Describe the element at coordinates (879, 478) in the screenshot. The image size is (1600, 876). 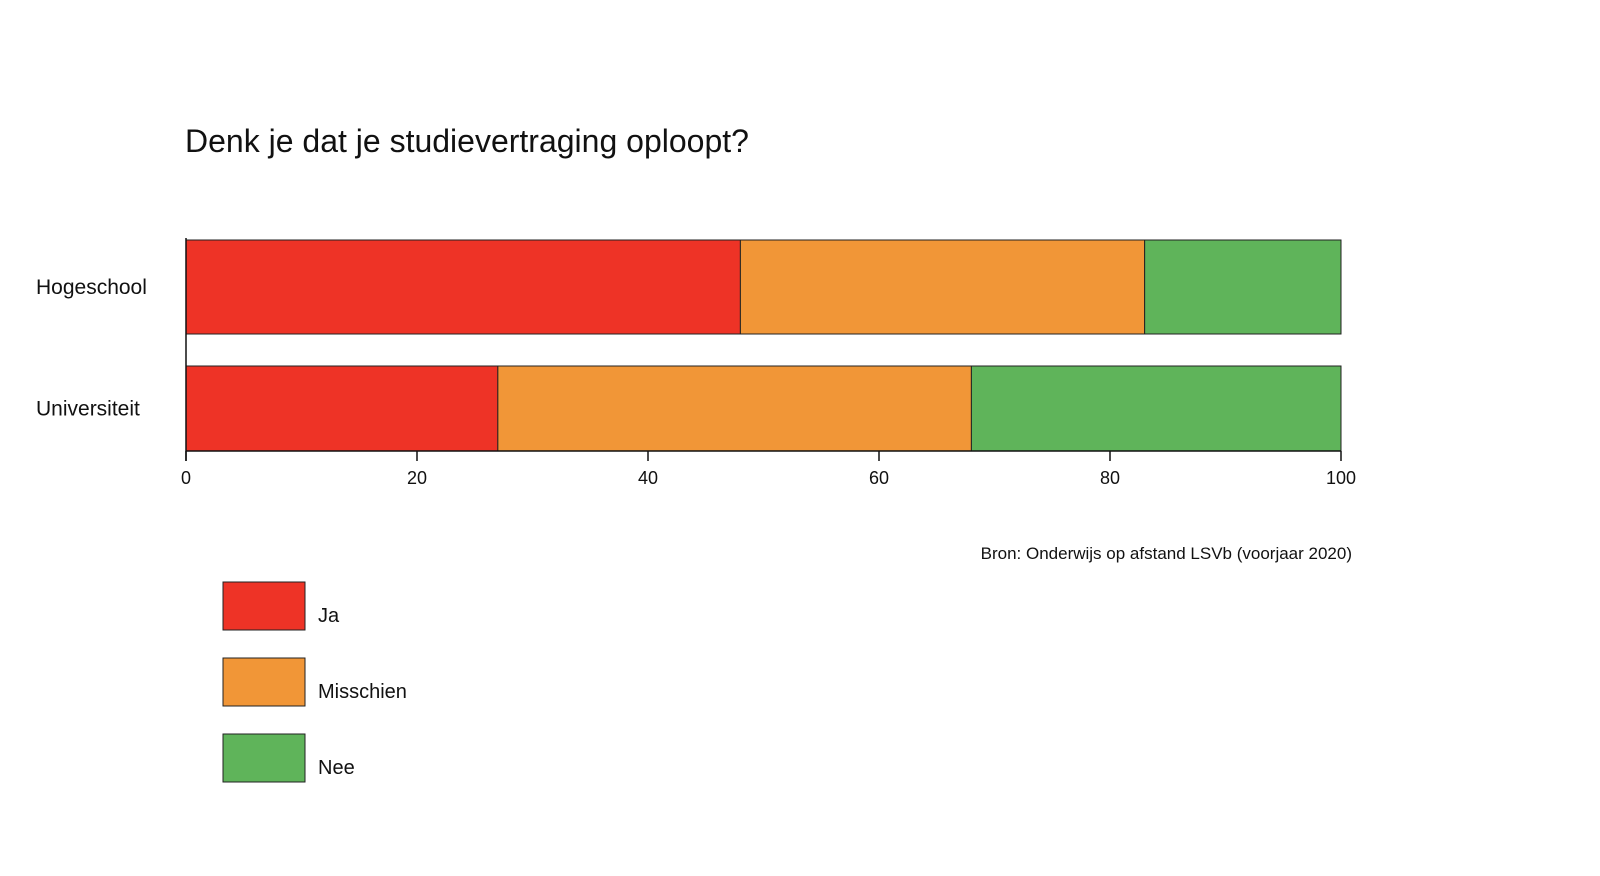
I see `x-tick-label: 60` at that location.